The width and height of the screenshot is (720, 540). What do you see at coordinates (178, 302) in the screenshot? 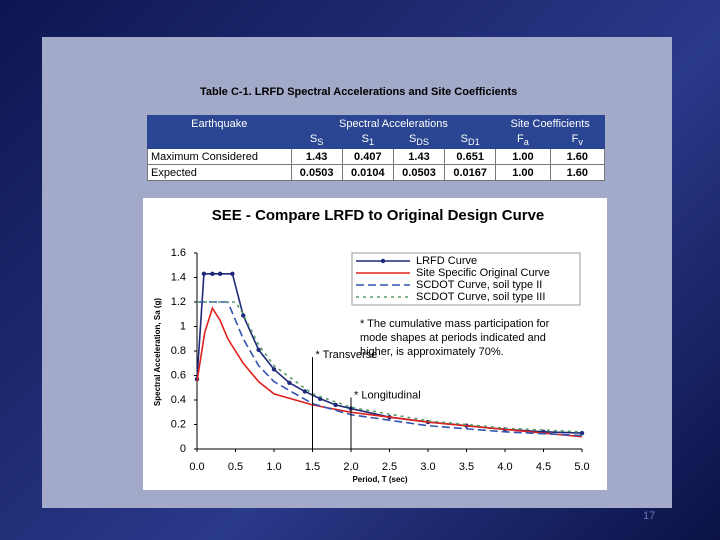
I see `y-tick-label: 1.2` at bounding box center [178, 302].